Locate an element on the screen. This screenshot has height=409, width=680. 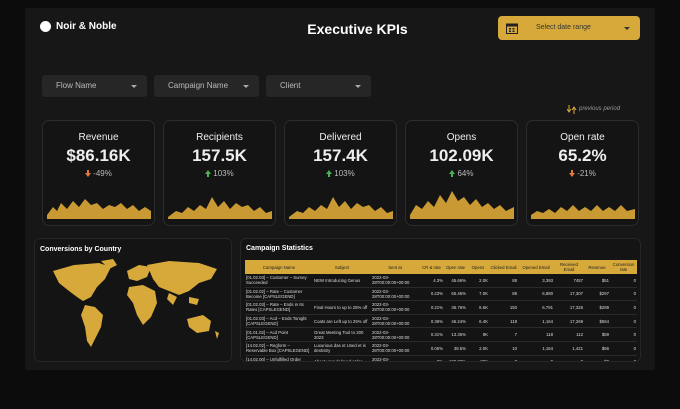
kpi-change-row: 103% is located at coordinates (340, 173).